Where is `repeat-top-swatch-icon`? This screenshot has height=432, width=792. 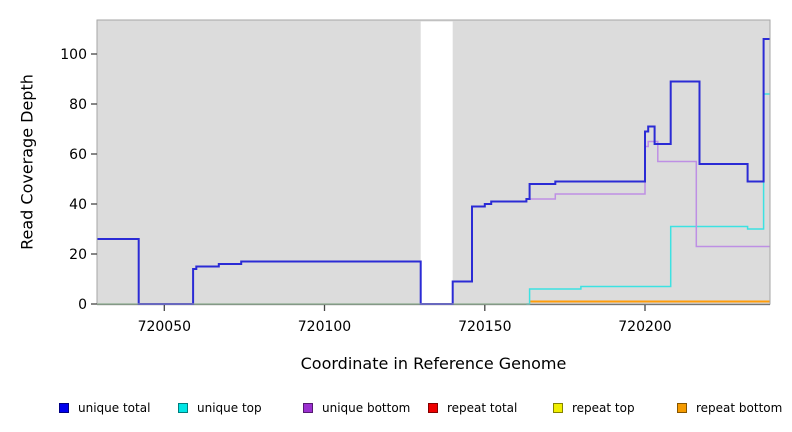 repeat-top-swatch-icon is located at coordinates (558, 408).